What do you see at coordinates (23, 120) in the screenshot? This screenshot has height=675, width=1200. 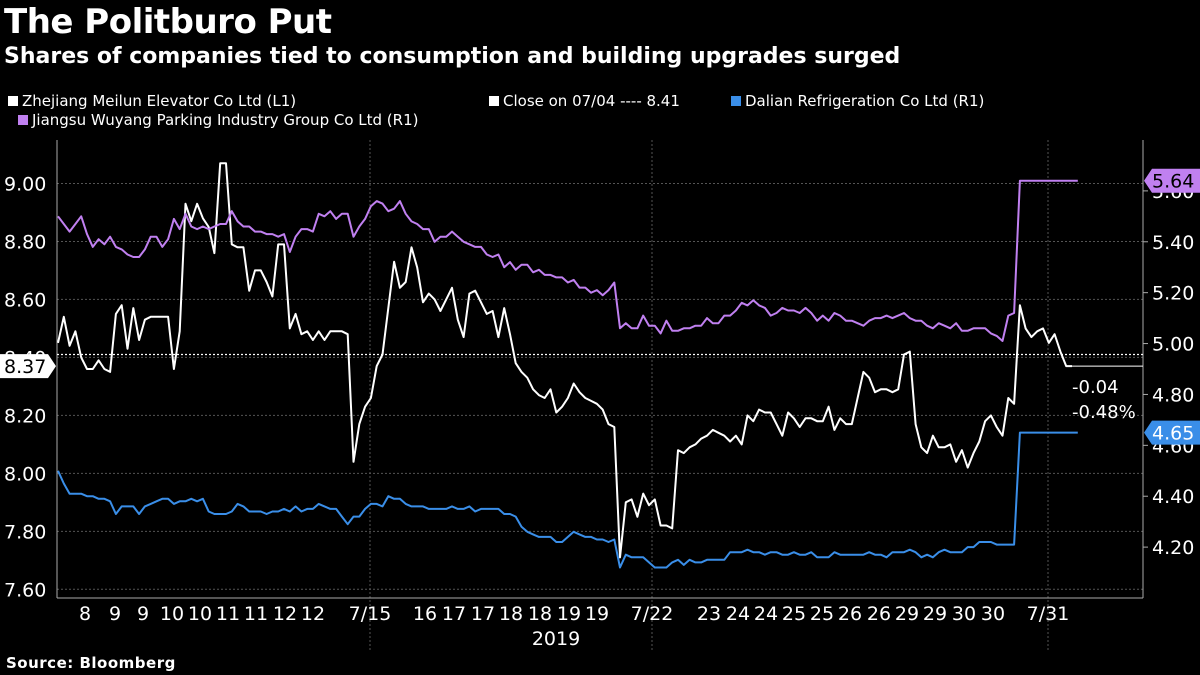 I see `legend-swatch-wuyang` at bounding box center [23, 120].